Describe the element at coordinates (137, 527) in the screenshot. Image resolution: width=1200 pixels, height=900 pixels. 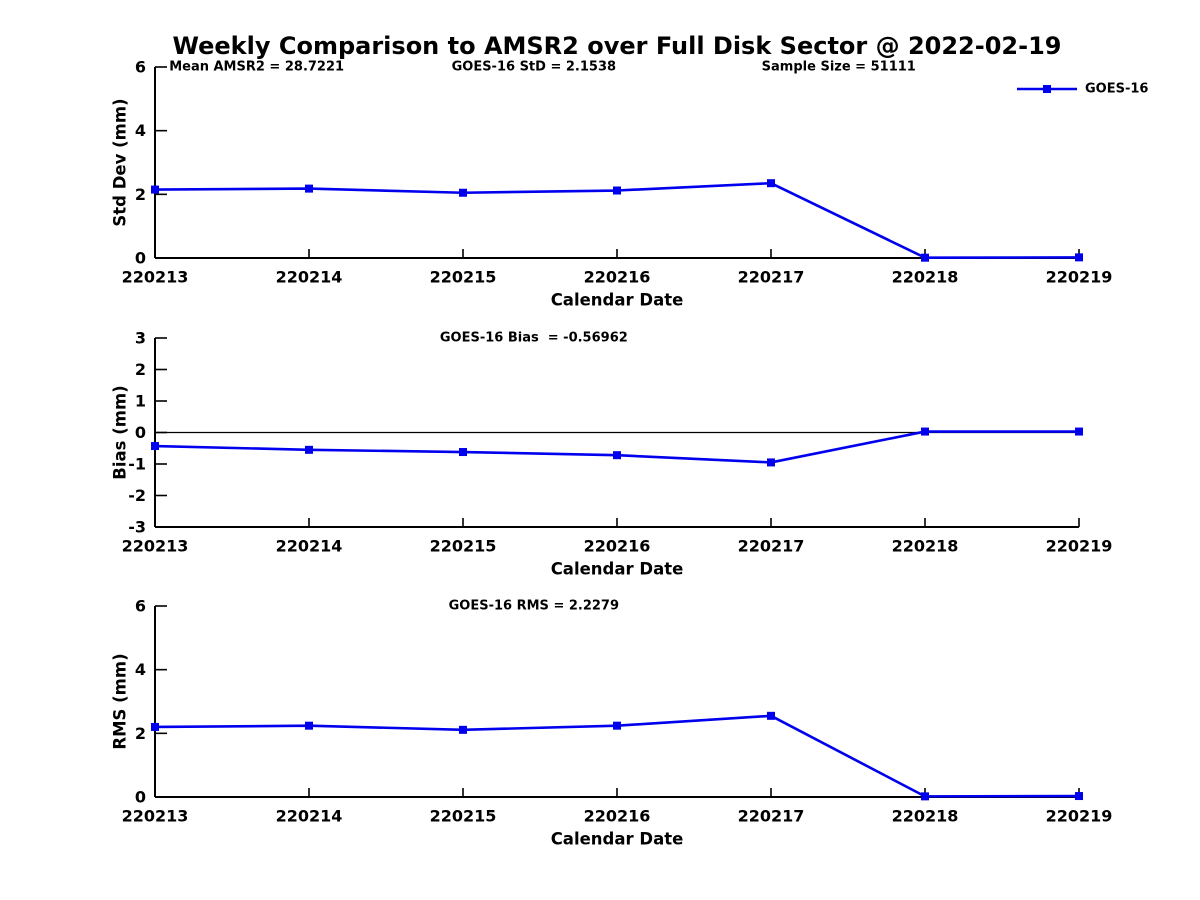
I see `y-tick-label: -3` at that location.